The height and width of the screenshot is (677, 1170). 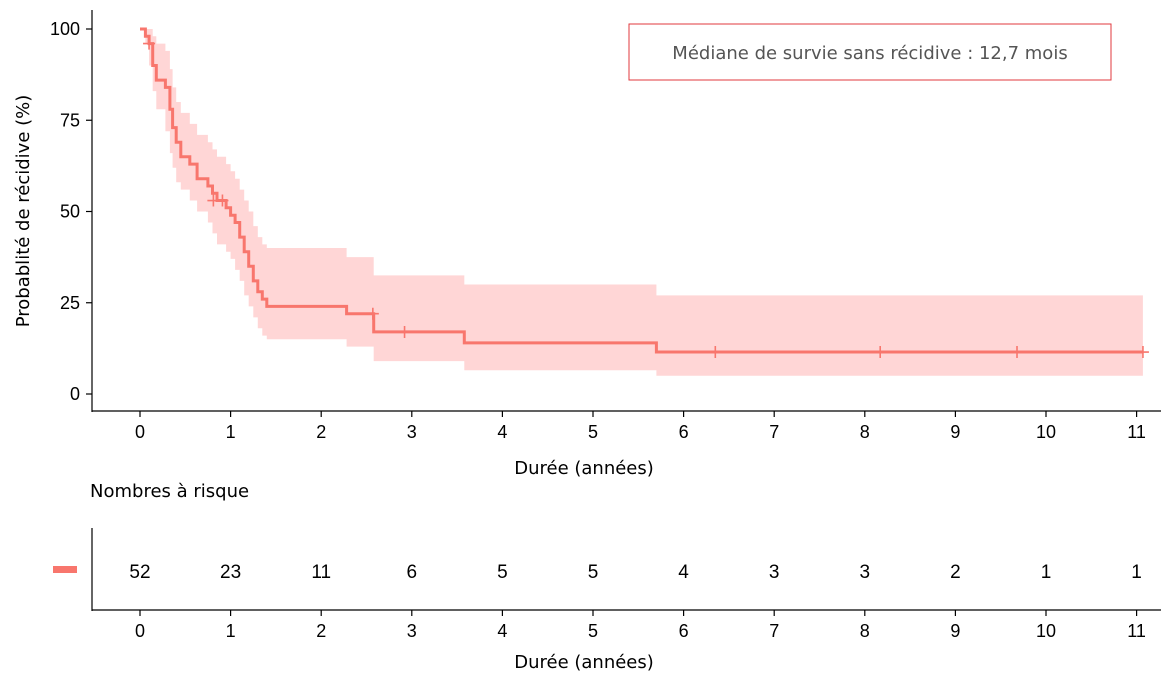 What do you see at coordinates (865, 432) in the screenshot?
I see `x-tick-label: 8` at bounding box center [865, 432].